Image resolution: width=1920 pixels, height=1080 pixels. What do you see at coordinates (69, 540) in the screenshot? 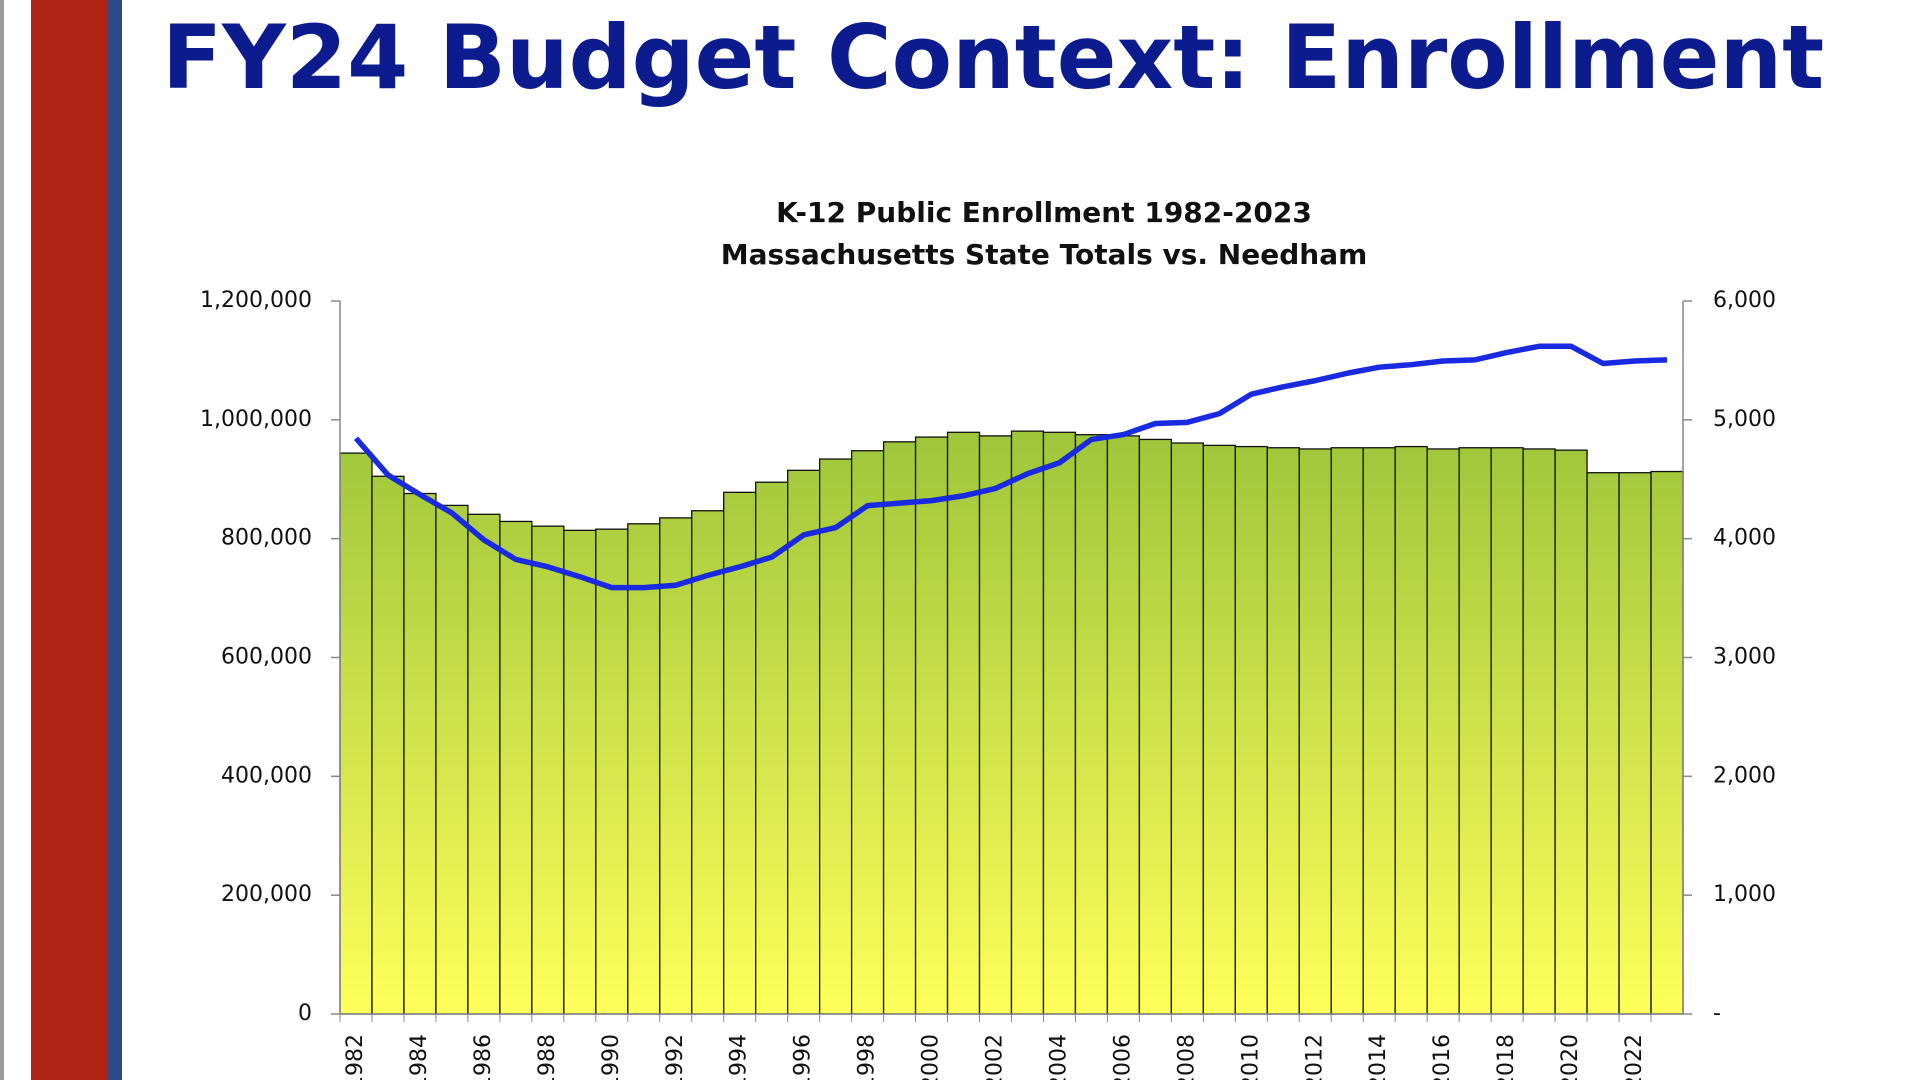
I see `red-band` at bounding box center [69, 540].